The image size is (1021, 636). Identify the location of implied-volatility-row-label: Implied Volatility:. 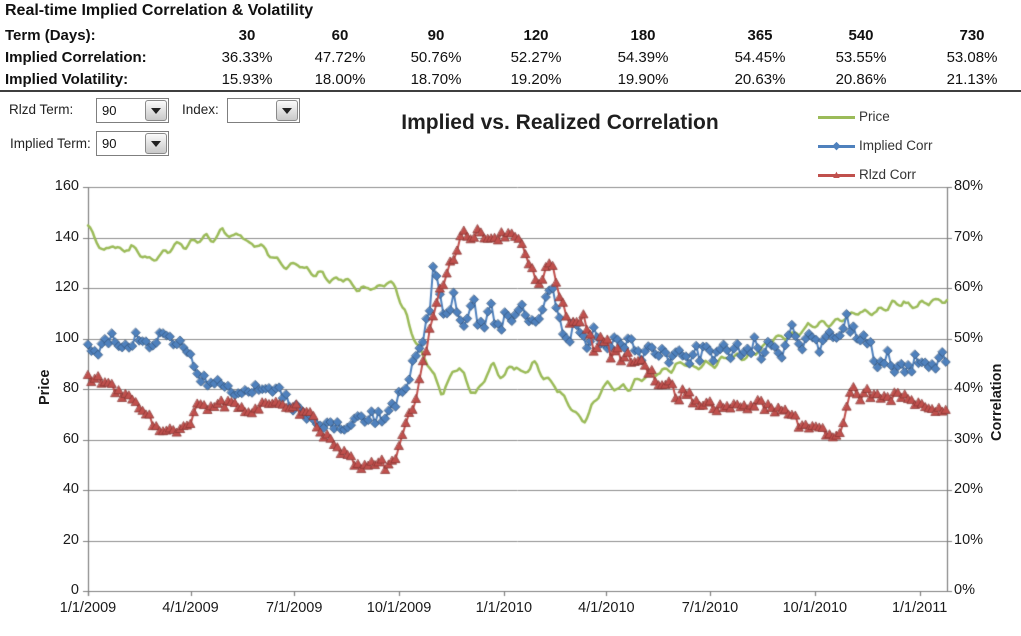
(67, 79).